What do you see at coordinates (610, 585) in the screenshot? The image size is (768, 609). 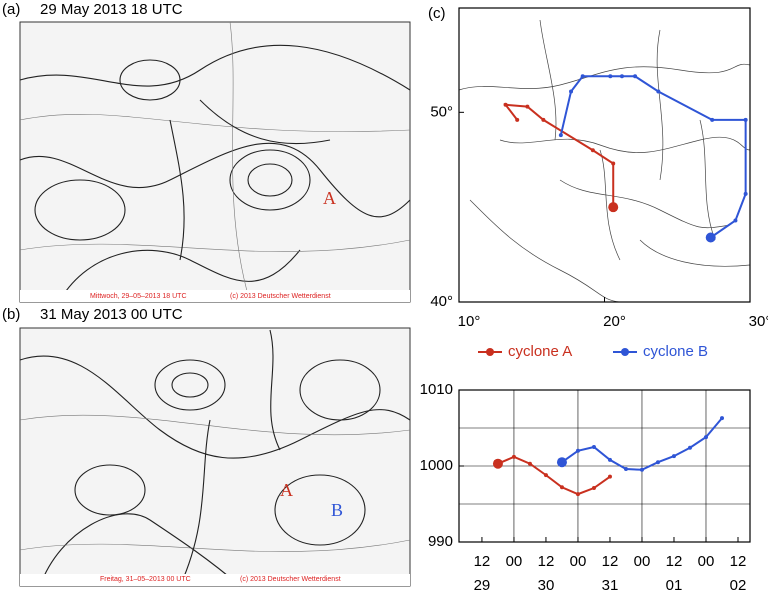 I see `x-date-label: 31` at bounding box center [610, 585].